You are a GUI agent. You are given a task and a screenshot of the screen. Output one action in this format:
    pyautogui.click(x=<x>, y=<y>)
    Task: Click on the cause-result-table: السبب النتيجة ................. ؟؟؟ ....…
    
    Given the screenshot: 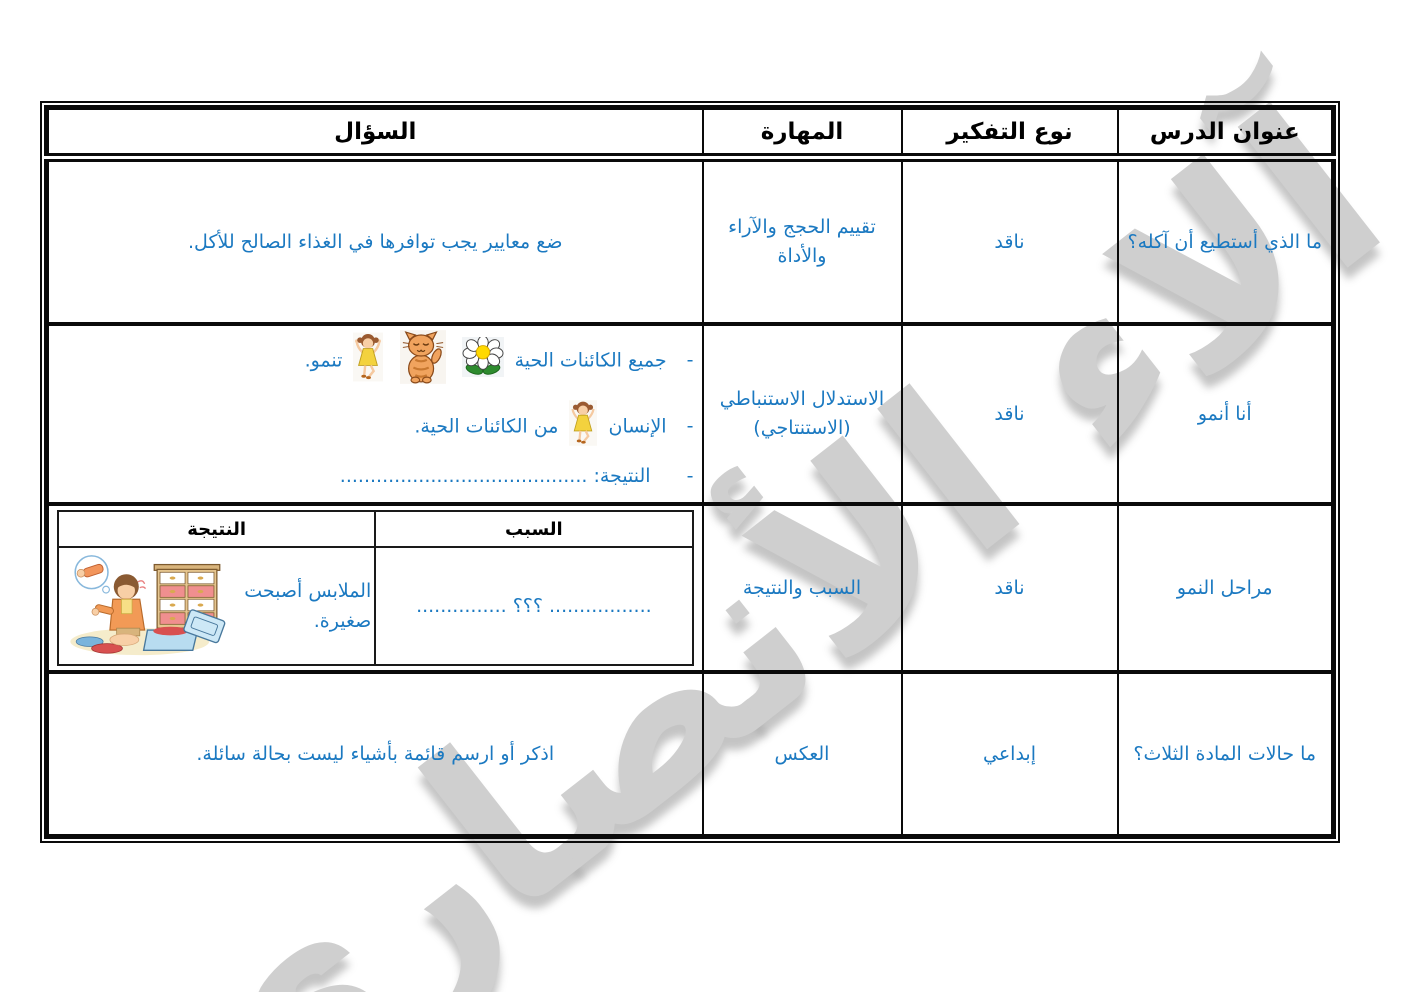 What is the action you would take?
    pyautogui.click(x=375, y=588)
    